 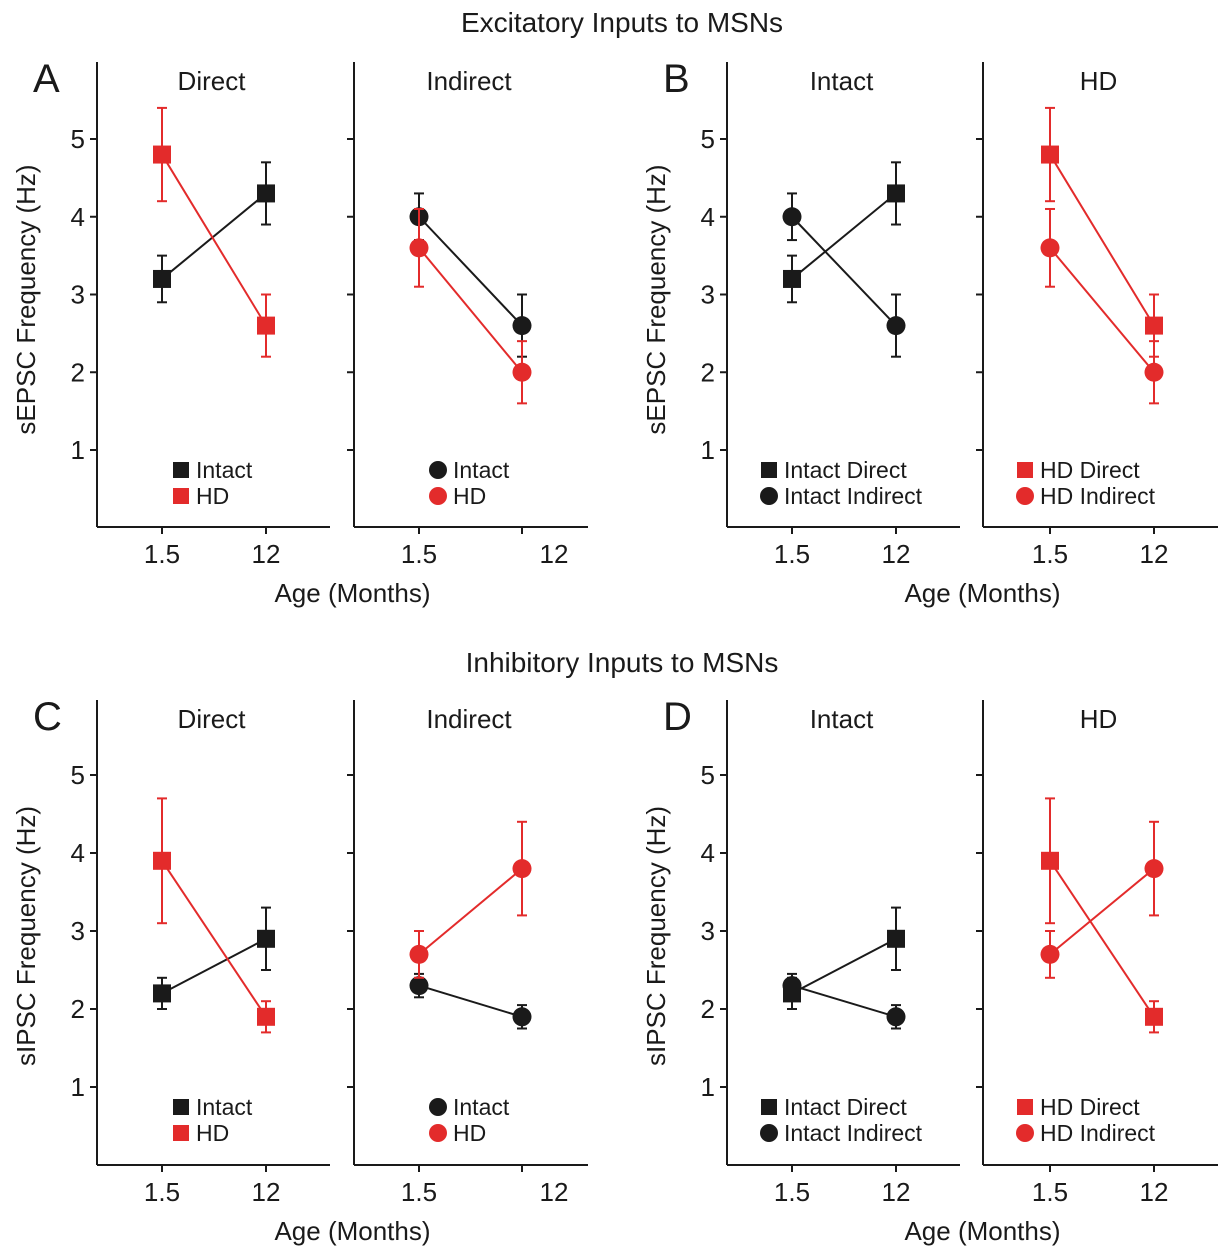 What do you see at coordinates (1099, 719) in the screenshot?
I see `panel-title: HD` at bounding box center [1099, 719].